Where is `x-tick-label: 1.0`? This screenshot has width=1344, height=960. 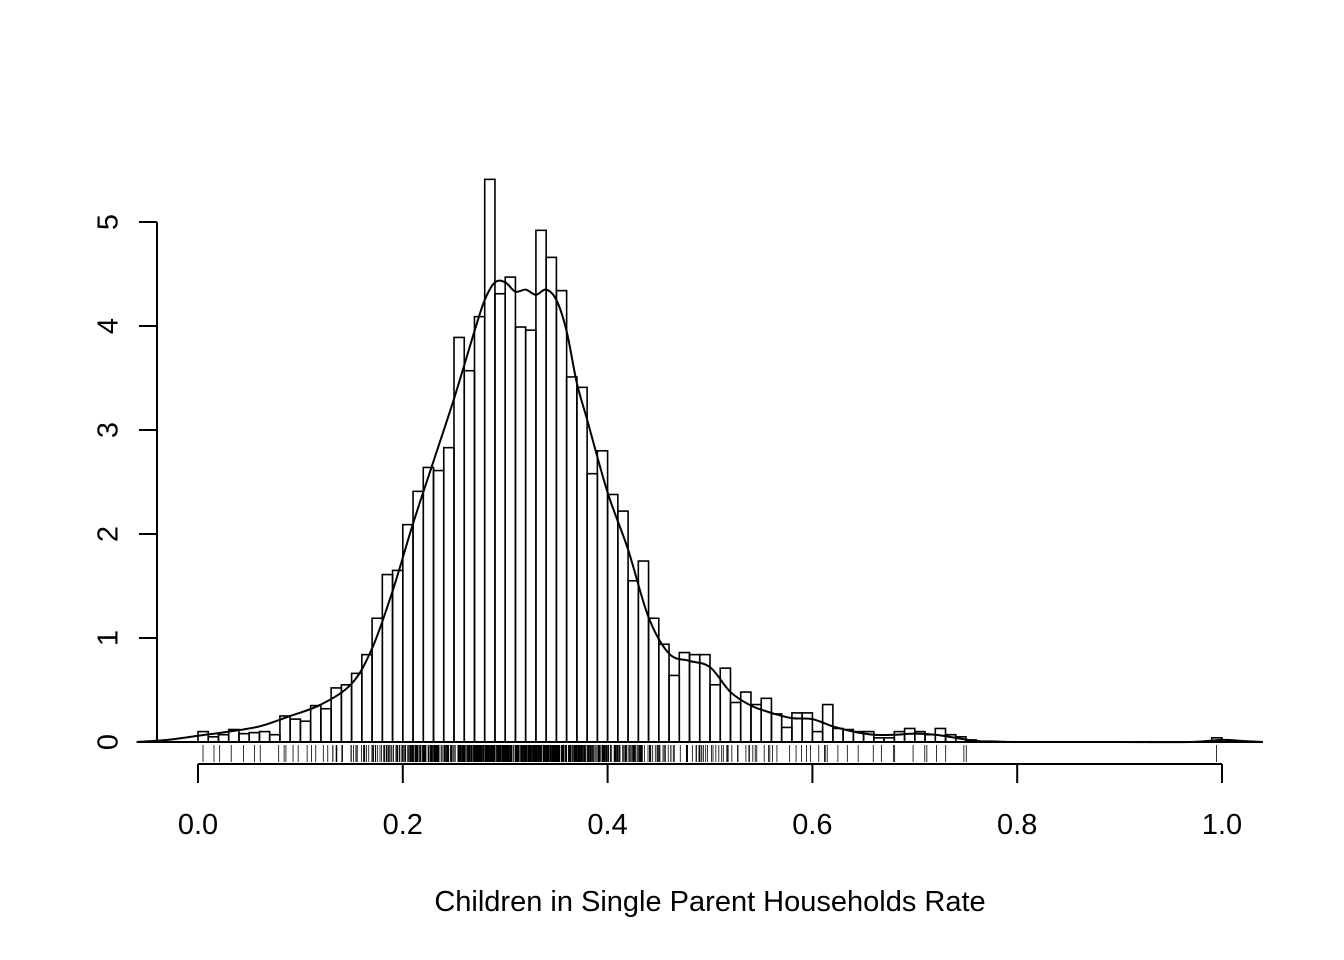 x-tick-label: 1.0 is located at coordinates (1222, 825).